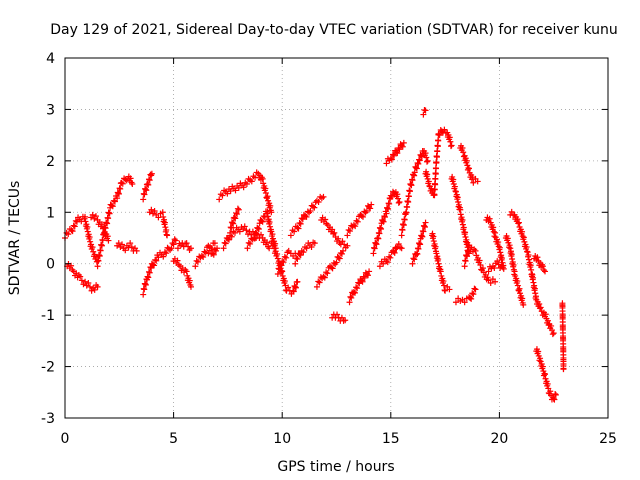  I want to click on series-arc-j, so click(205, 255).